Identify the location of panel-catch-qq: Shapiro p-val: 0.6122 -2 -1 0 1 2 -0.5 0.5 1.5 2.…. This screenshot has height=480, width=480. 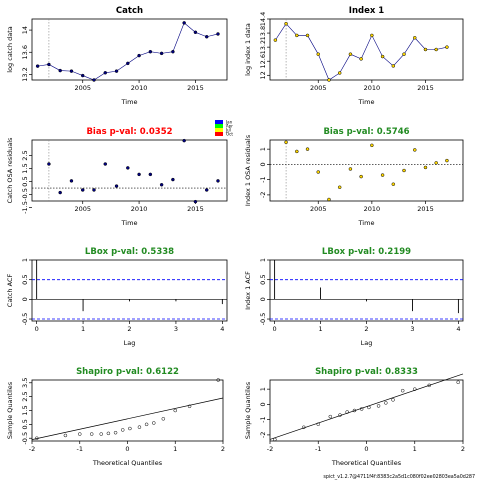
(115, 417).